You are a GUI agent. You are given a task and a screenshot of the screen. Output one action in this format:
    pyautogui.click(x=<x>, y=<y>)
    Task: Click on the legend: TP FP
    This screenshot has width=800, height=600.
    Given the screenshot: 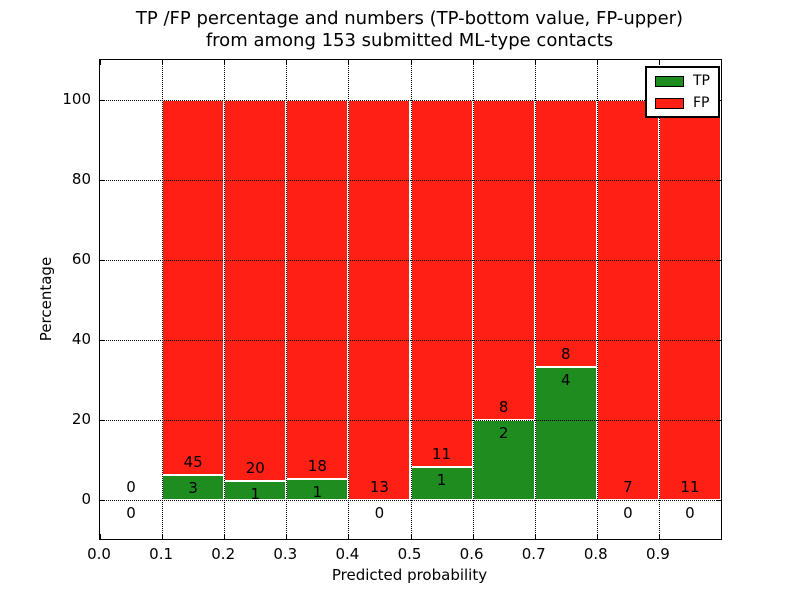 What is the action you would take?
    pyautogui.click(x=682, y=92)
    